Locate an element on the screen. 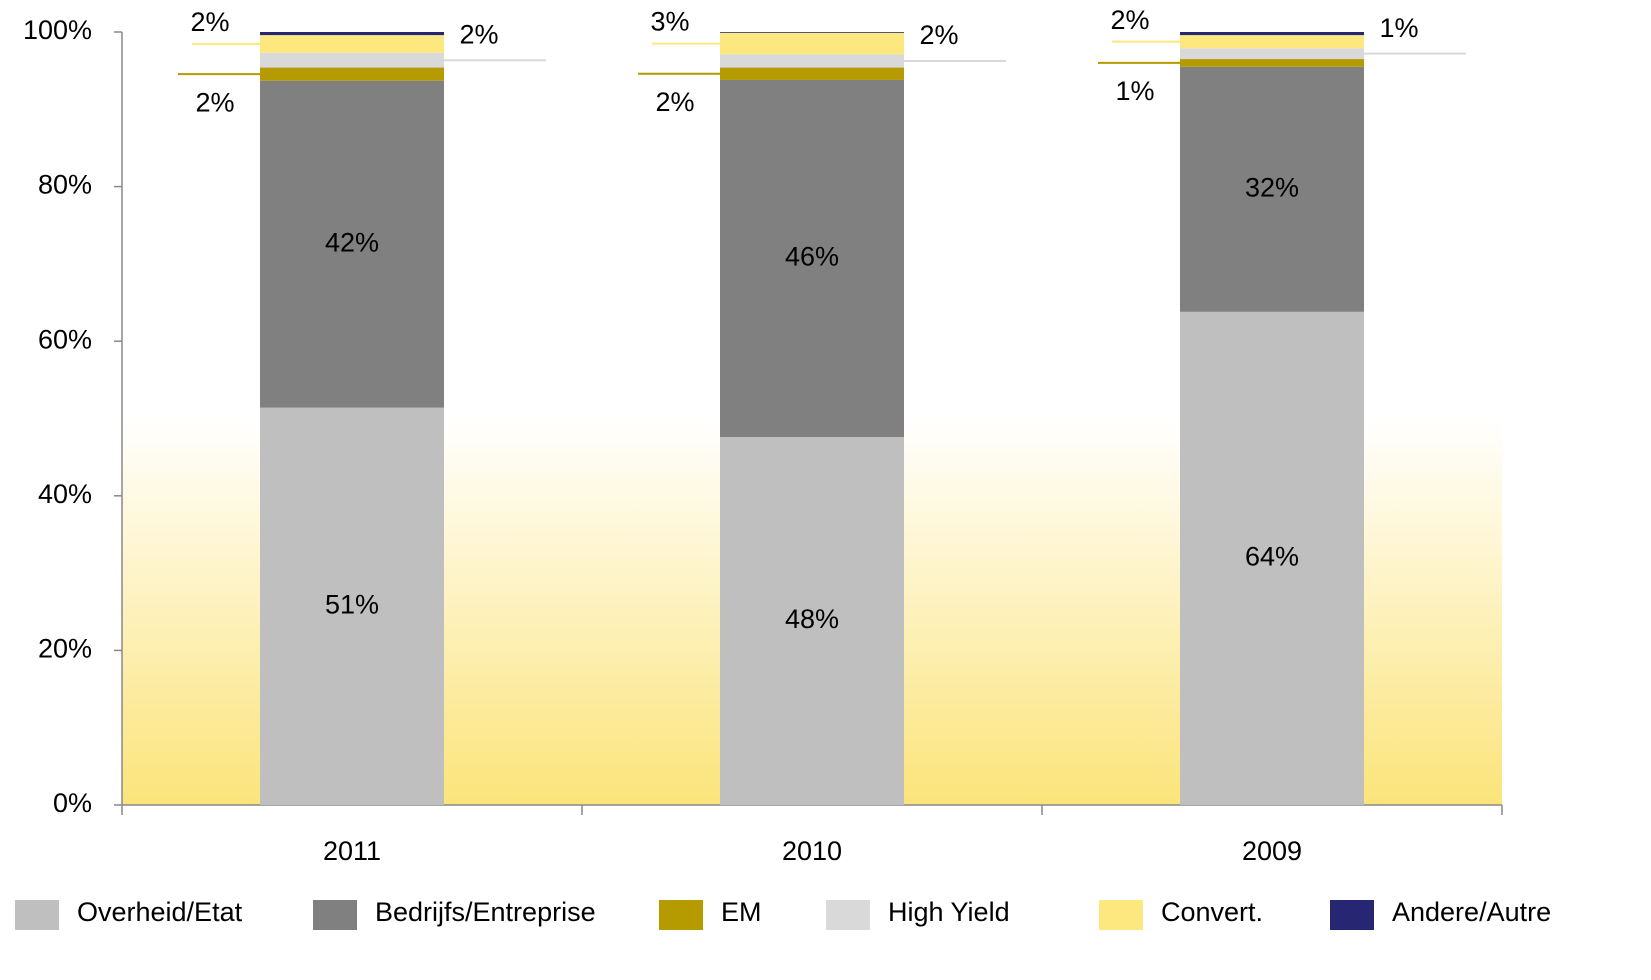 The width and height of the screenshot is (1651, 980). data-label: 64% is located at coordinates (1272, 557).